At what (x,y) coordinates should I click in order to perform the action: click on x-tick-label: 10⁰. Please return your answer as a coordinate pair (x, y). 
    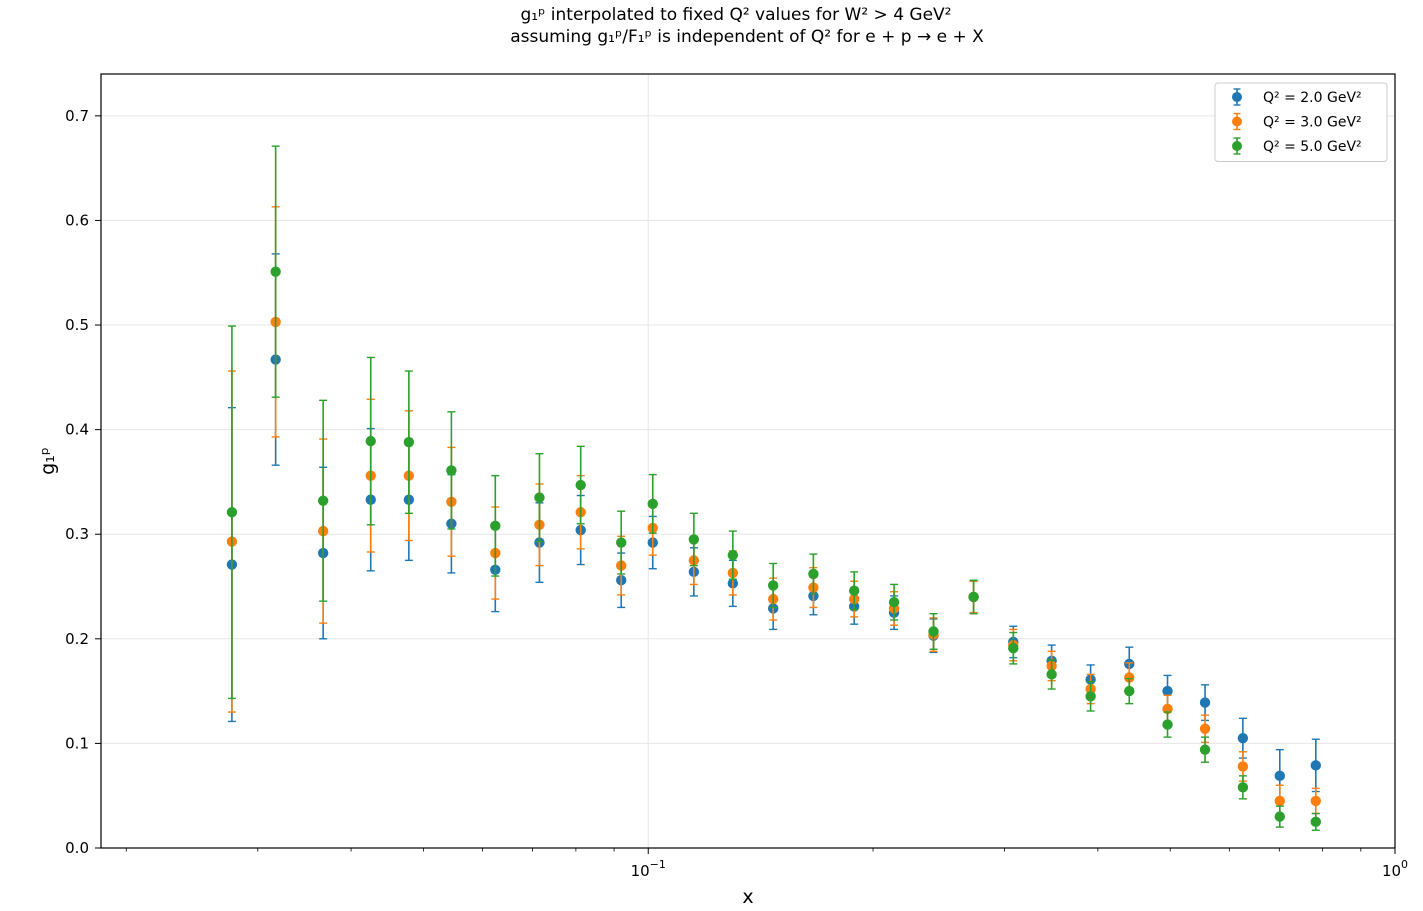
    Looking at the image, I should click on (1395, 869).